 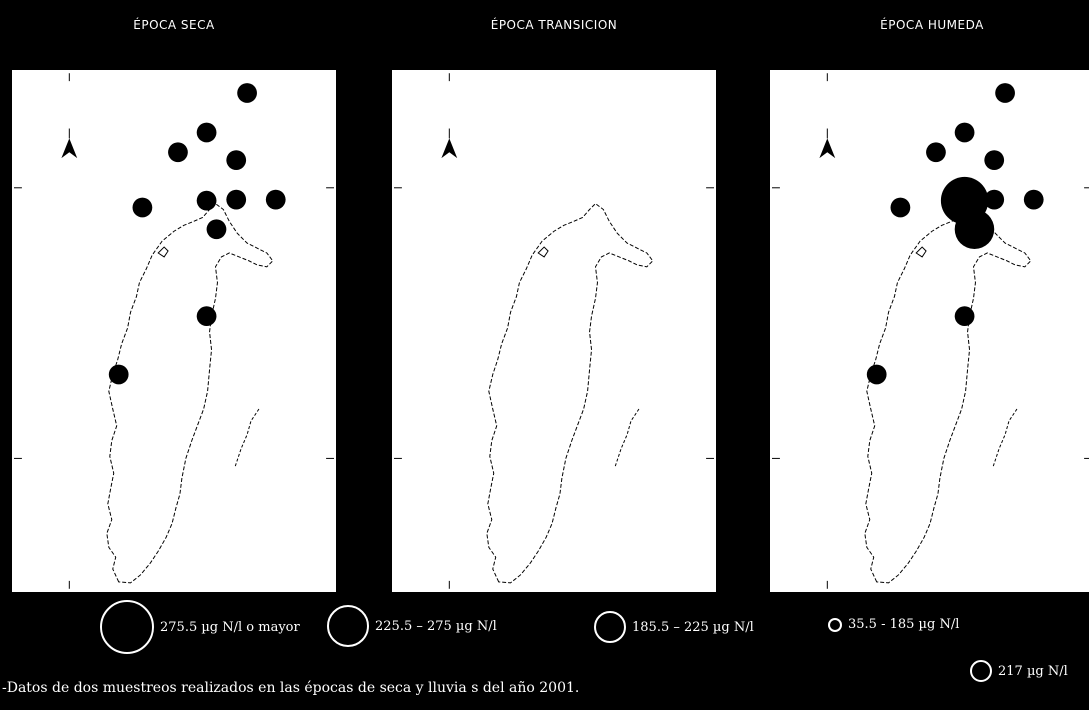 I want to click on legend-circle-reference, so click(x=981, y=671).